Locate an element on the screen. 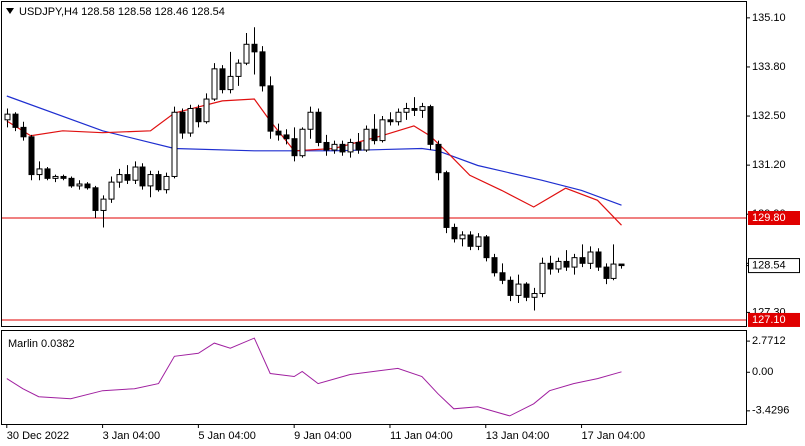 Image resolution: width=805 pixels, height=446 pixels. last-price-box is located at coordinates (774, 266).